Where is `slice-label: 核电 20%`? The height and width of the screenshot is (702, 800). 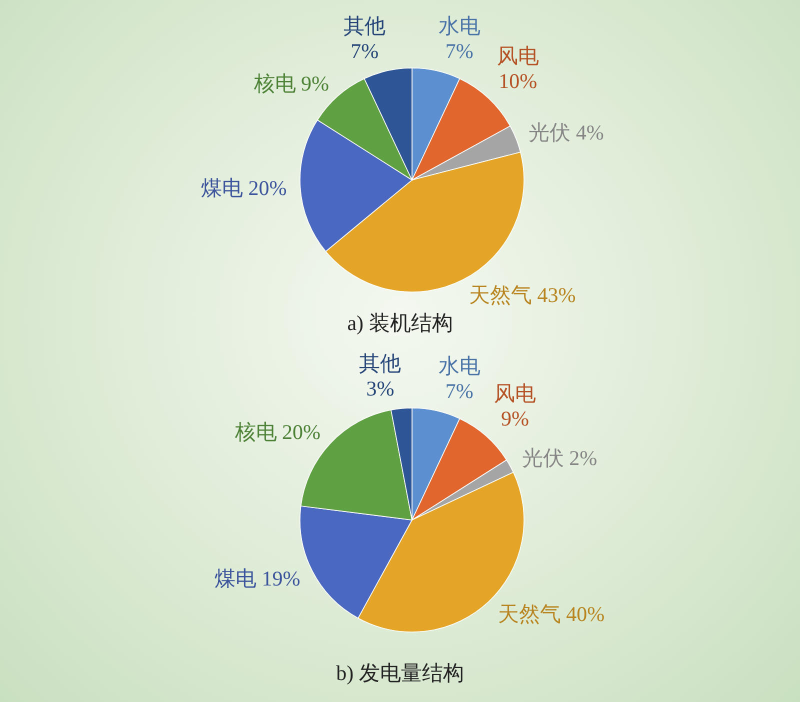
slice-label: 核电 20% is located at coordinates (277, 432).